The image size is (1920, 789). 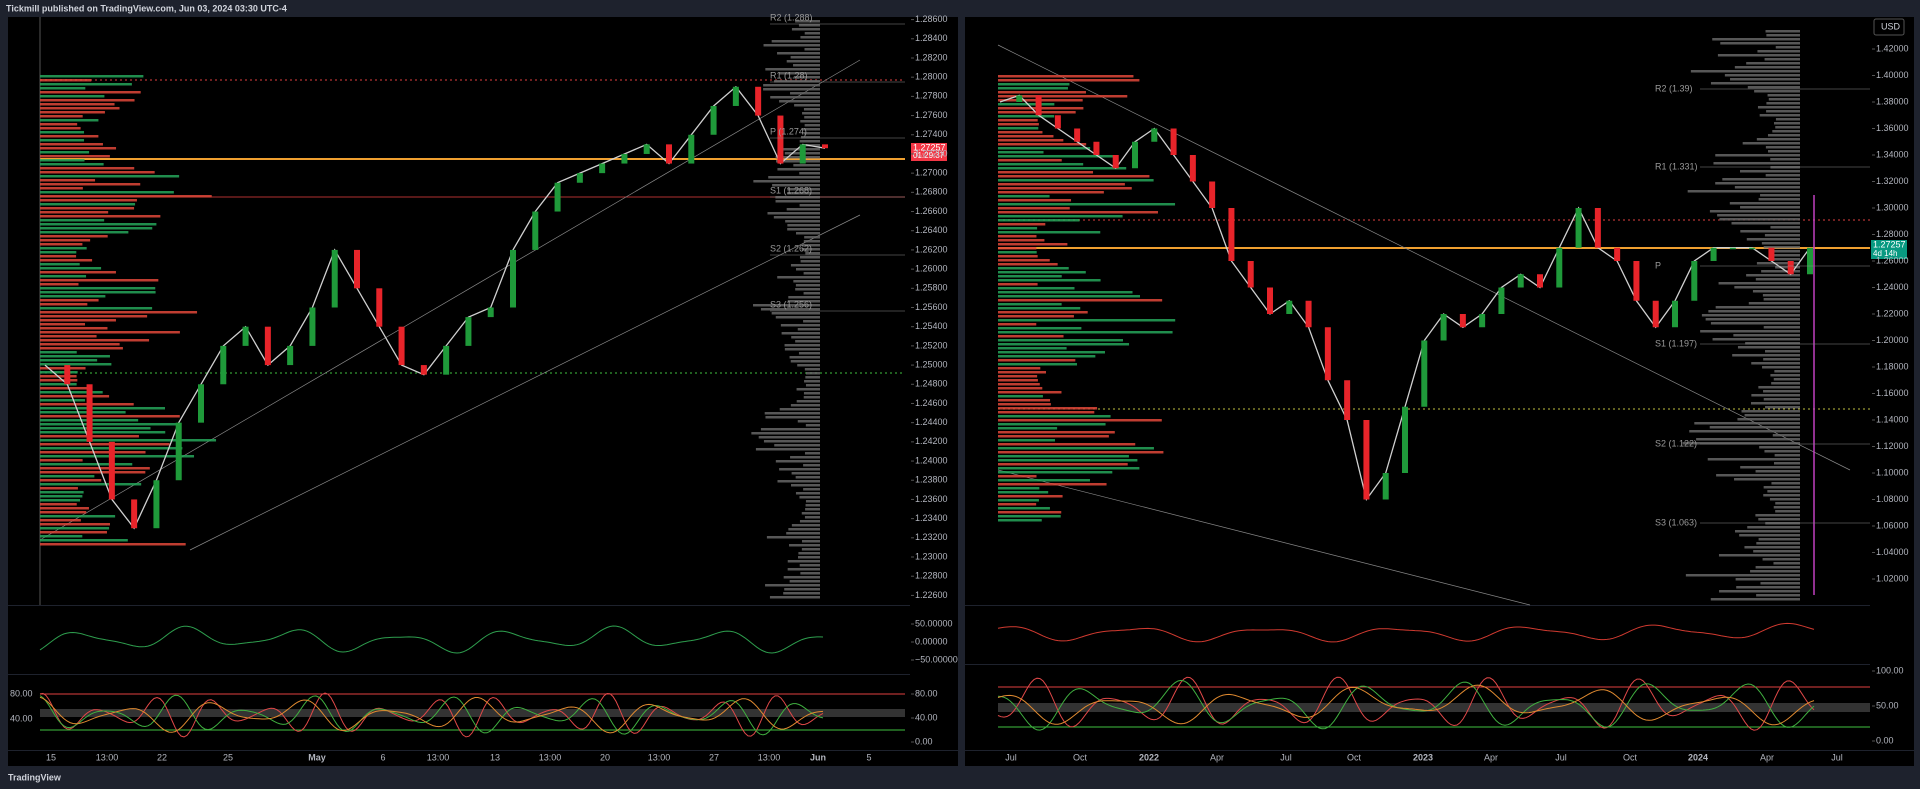 I want to click on y-tick-label: 1.32000, so click(x=1892, y=181).